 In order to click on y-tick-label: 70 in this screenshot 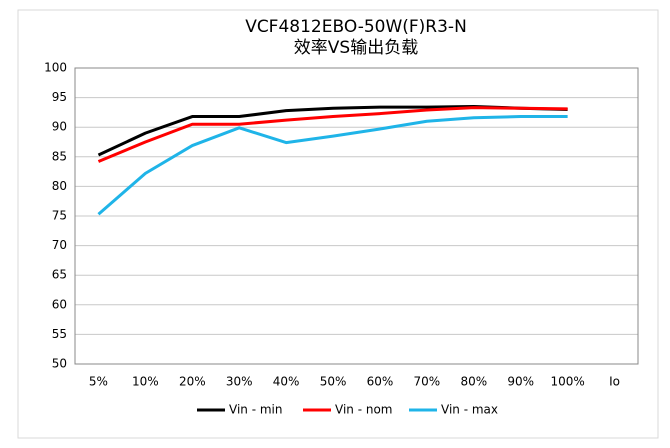, I will do `click(59, 245)`.